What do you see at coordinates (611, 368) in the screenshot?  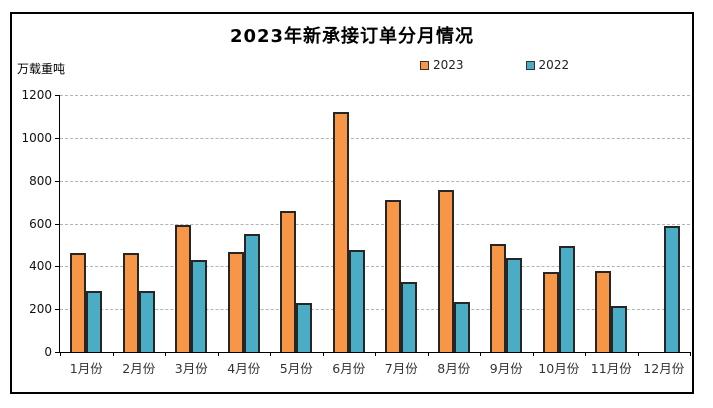 I see `x-tick-label-11月份: 11月份` at bounding box center [611, 368].